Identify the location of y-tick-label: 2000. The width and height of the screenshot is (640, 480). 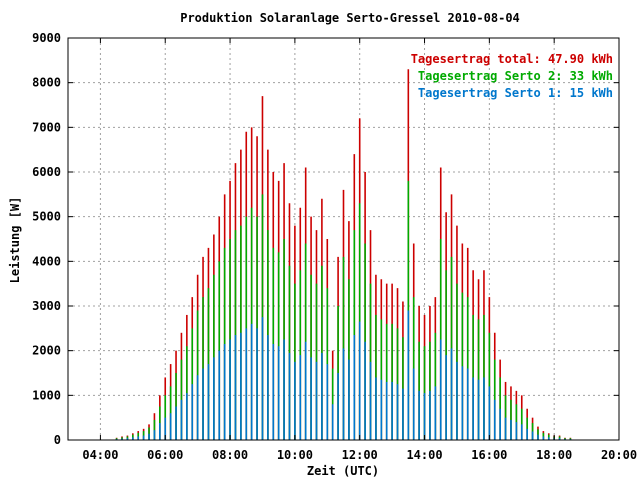
(46, 351).